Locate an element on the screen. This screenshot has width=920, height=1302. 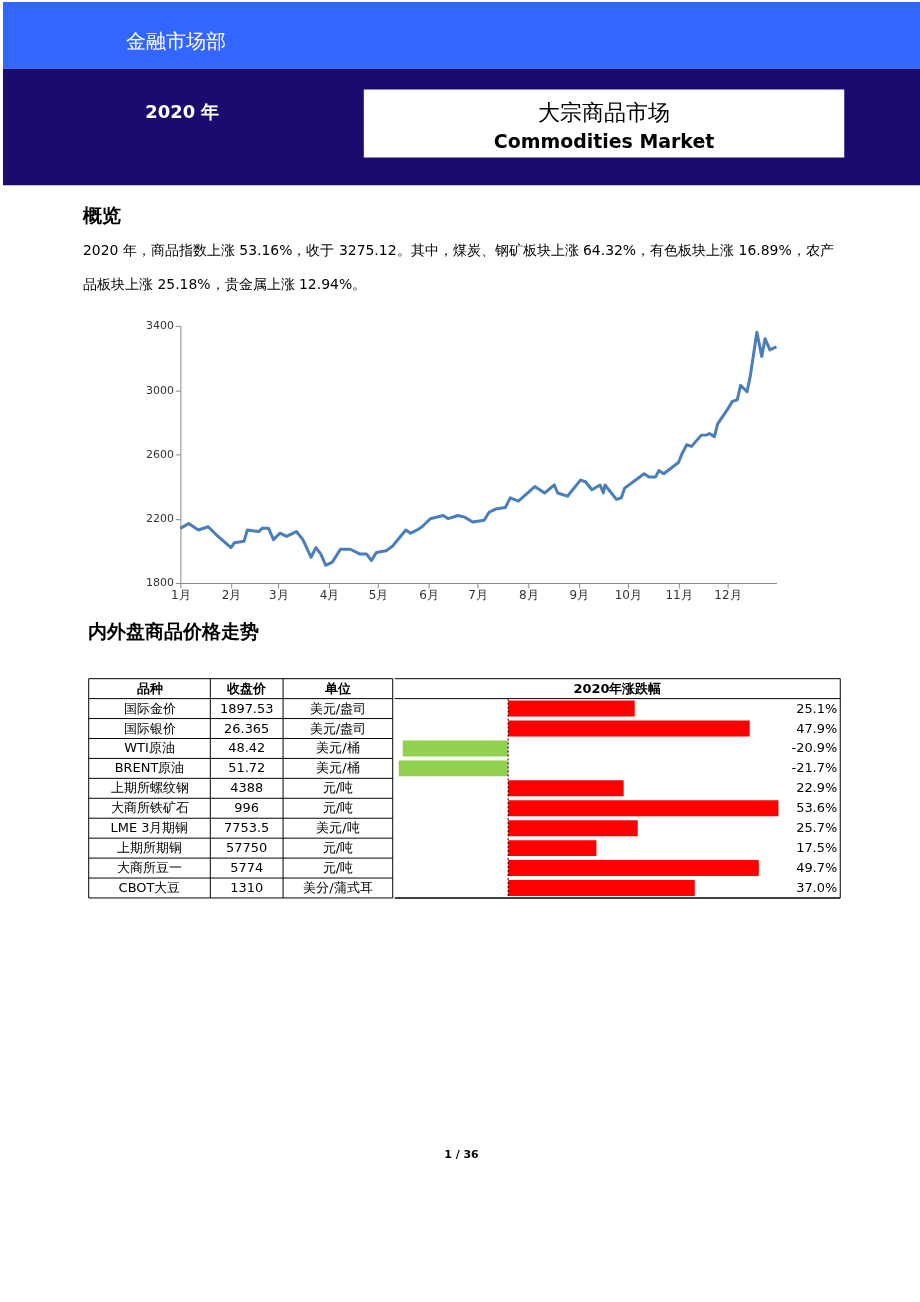
x-tick-label: 11月 is located at coordinates (679, 595).